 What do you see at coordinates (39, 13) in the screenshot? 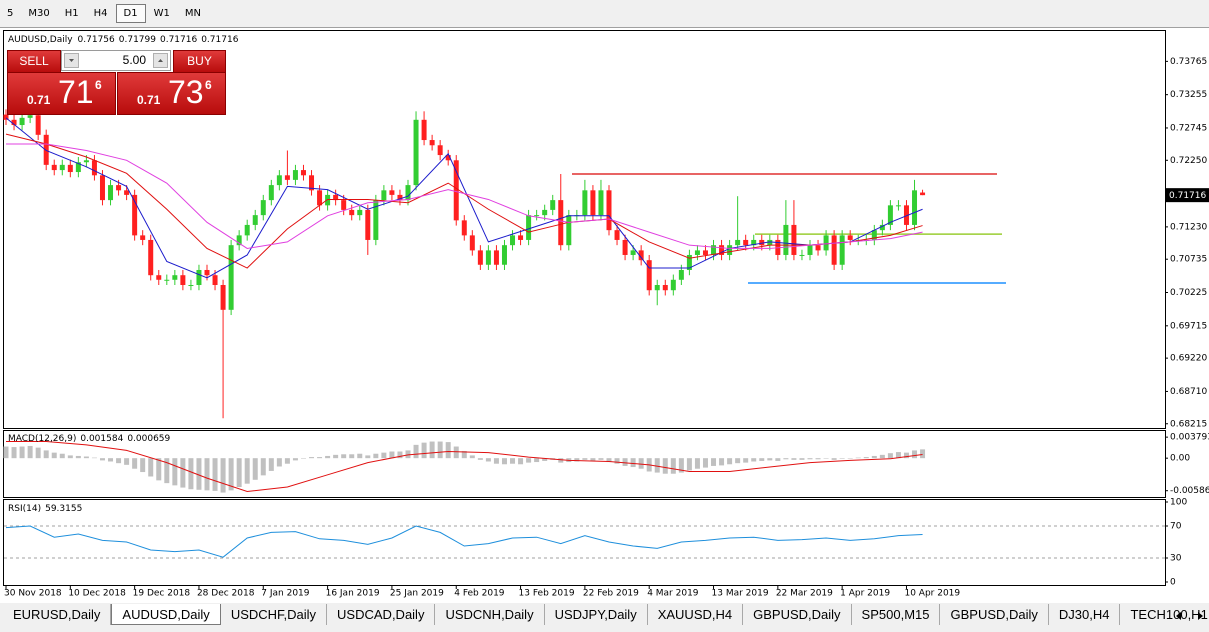
I see `timeframe-button: M30` at bounding box center [39, 13].